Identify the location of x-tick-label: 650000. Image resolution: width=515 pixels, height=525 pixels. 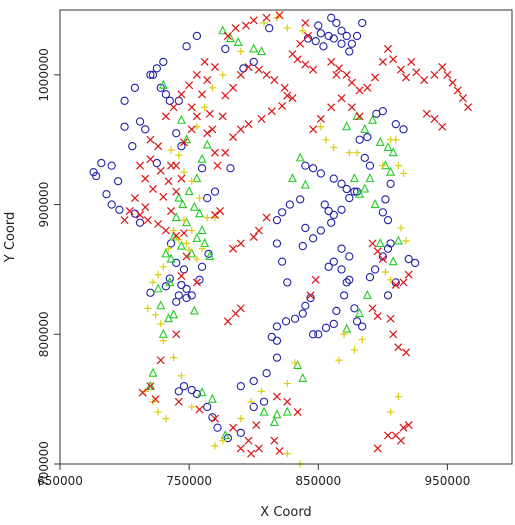
(60, 481).